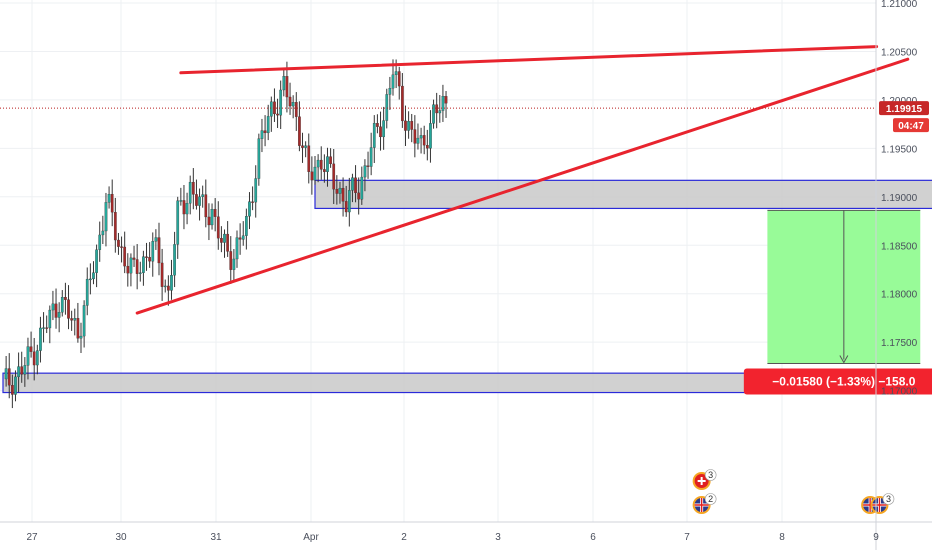  Describe the element at coordinates (843, 381) in the screenshot. I see `measure-label: −0.01580 (−1.33%) −158.0` at that location.